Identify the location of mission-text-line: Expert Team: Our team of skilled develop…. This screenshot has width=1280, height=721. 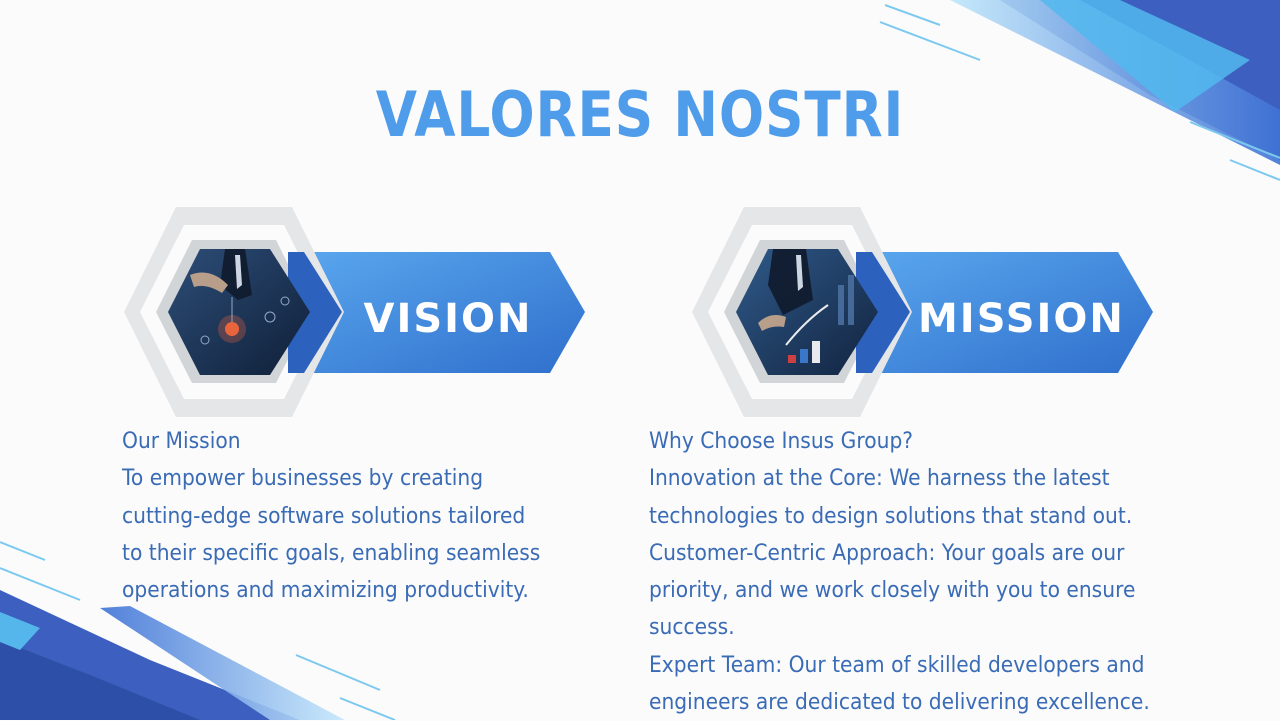
(897, 664).